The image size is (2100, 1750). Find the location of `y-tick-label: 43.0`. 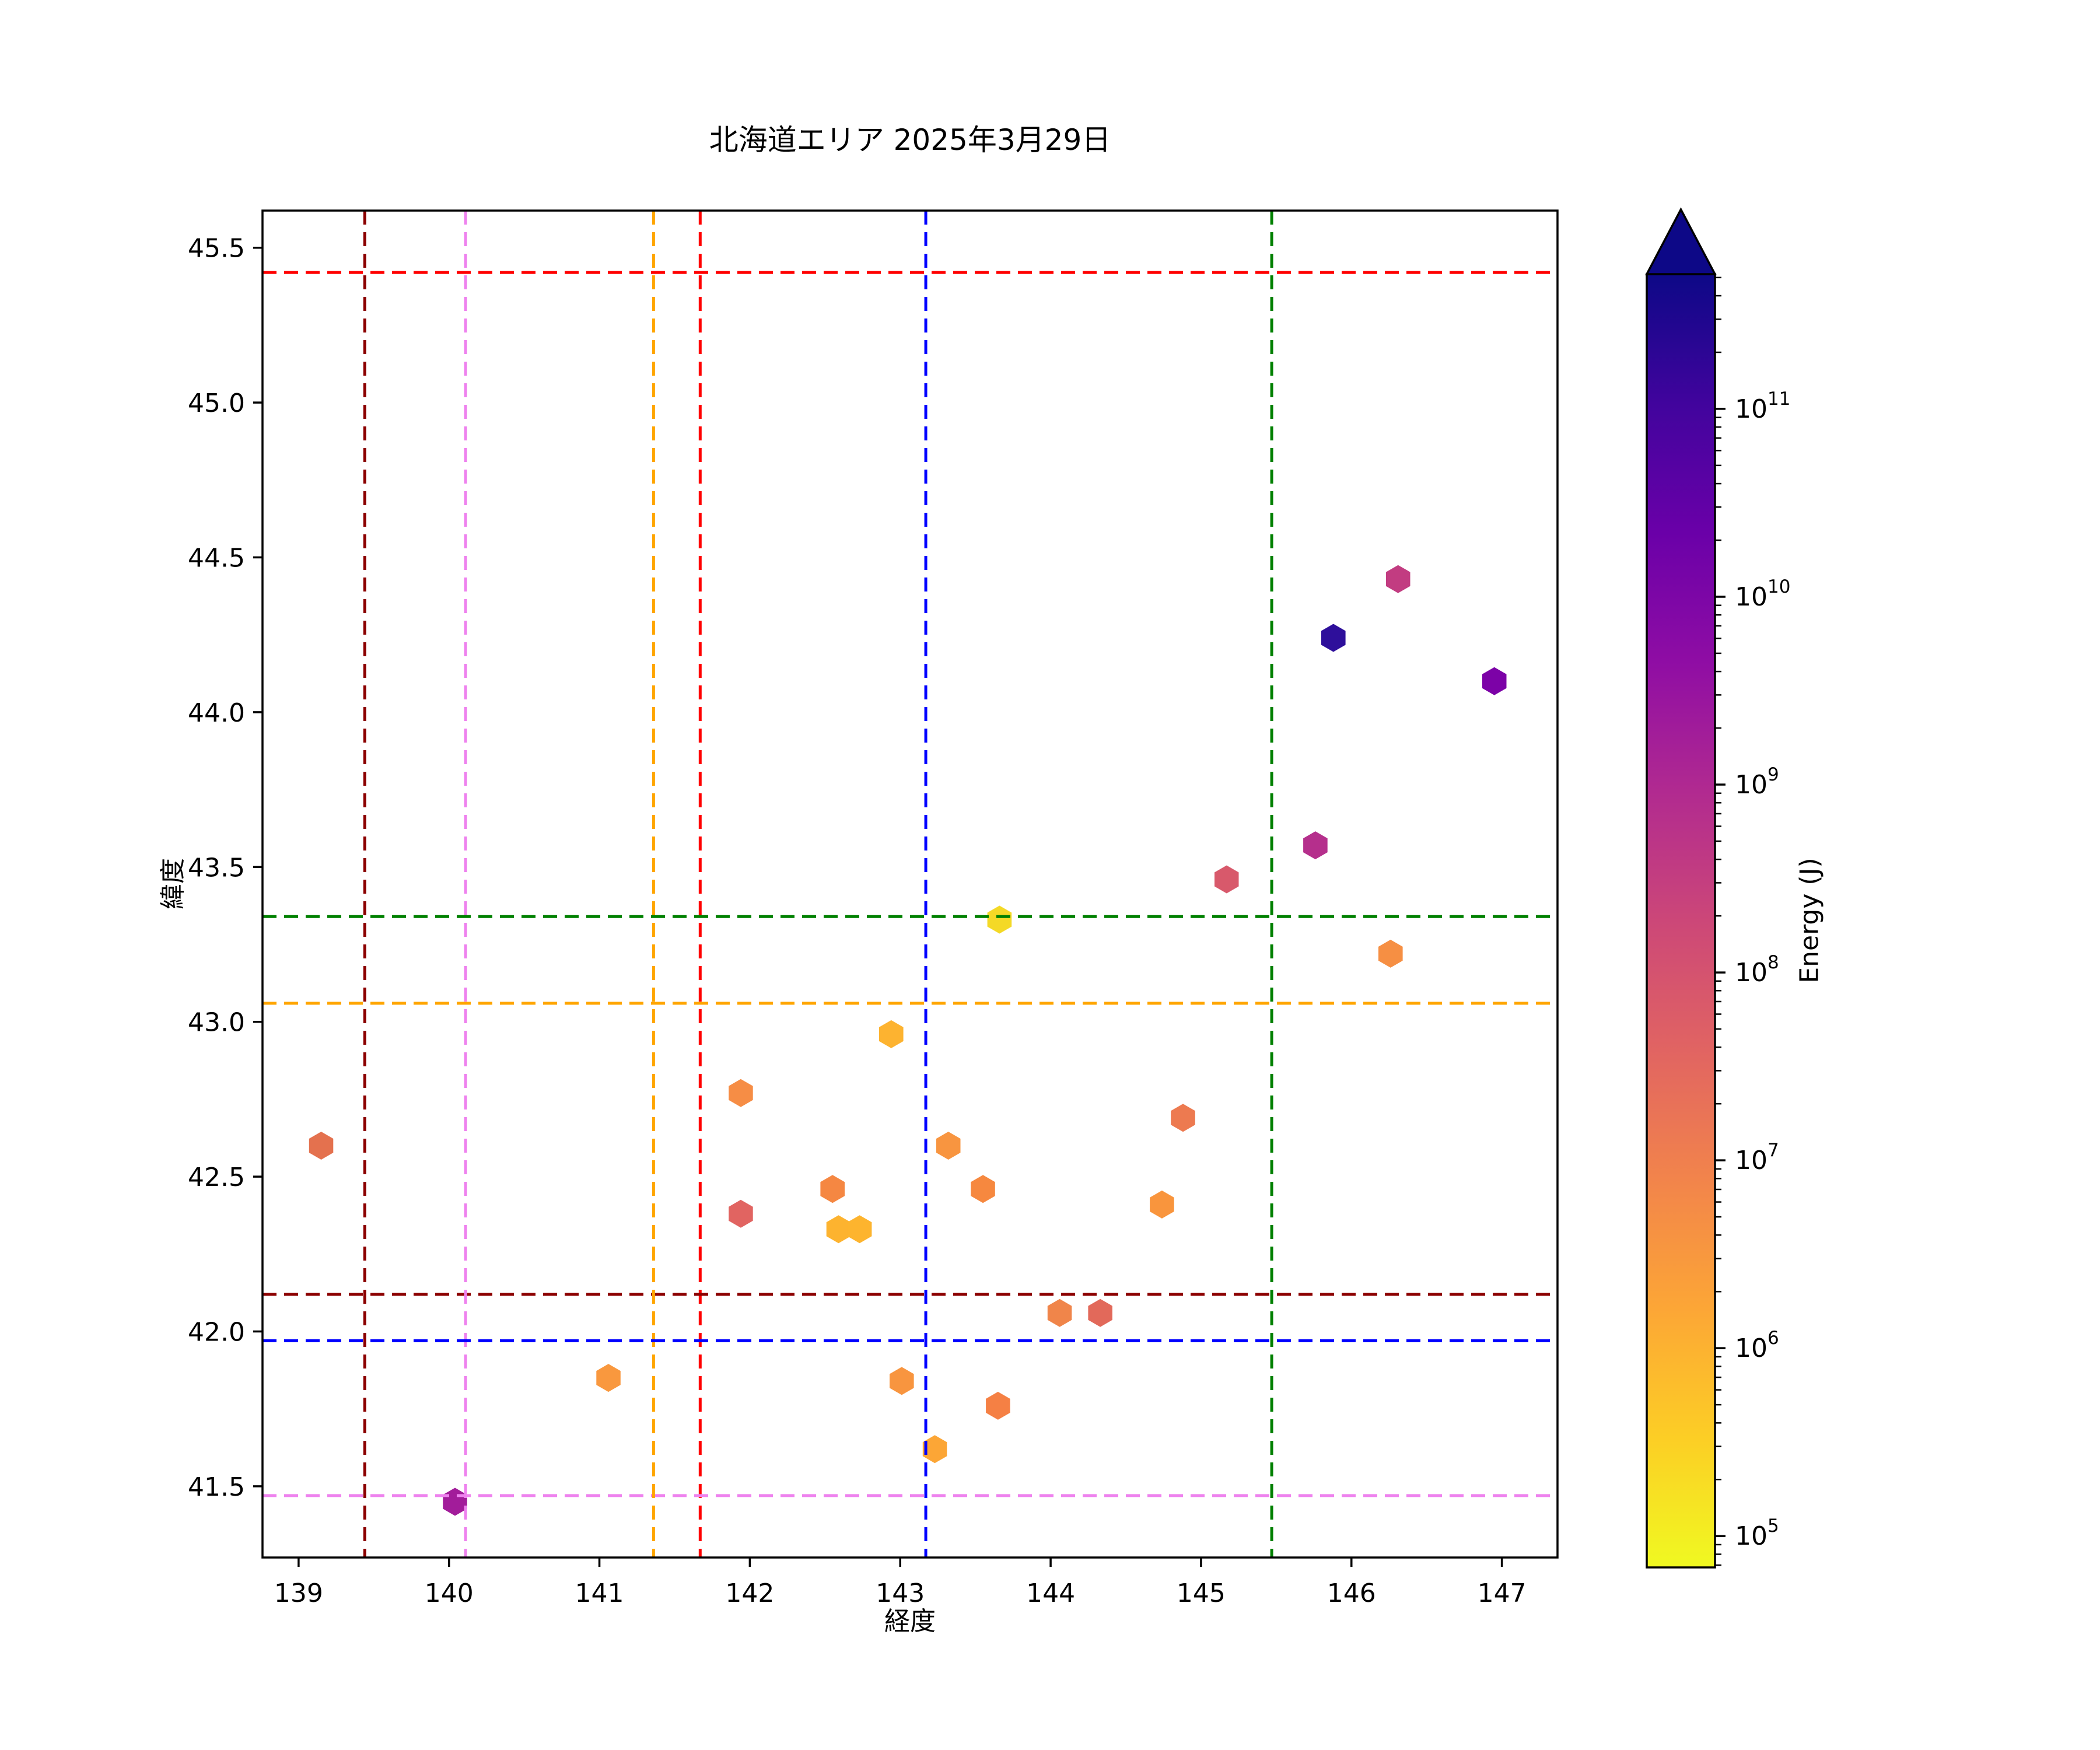

y-tick-label: 43.0 is located at coordinates (216, 1023).